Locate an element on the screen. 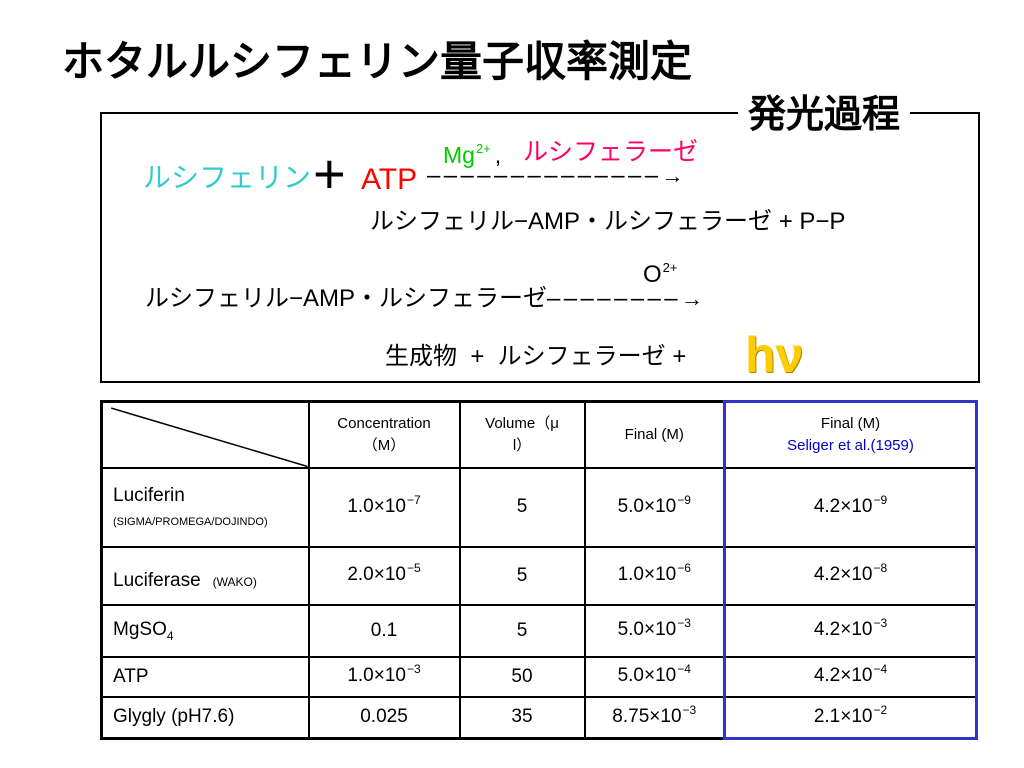 The height and width of the screenshot is (768, 1024). final-concentration-cell: 1.0×10⁻⁶ is located at coordinates (654, 575).